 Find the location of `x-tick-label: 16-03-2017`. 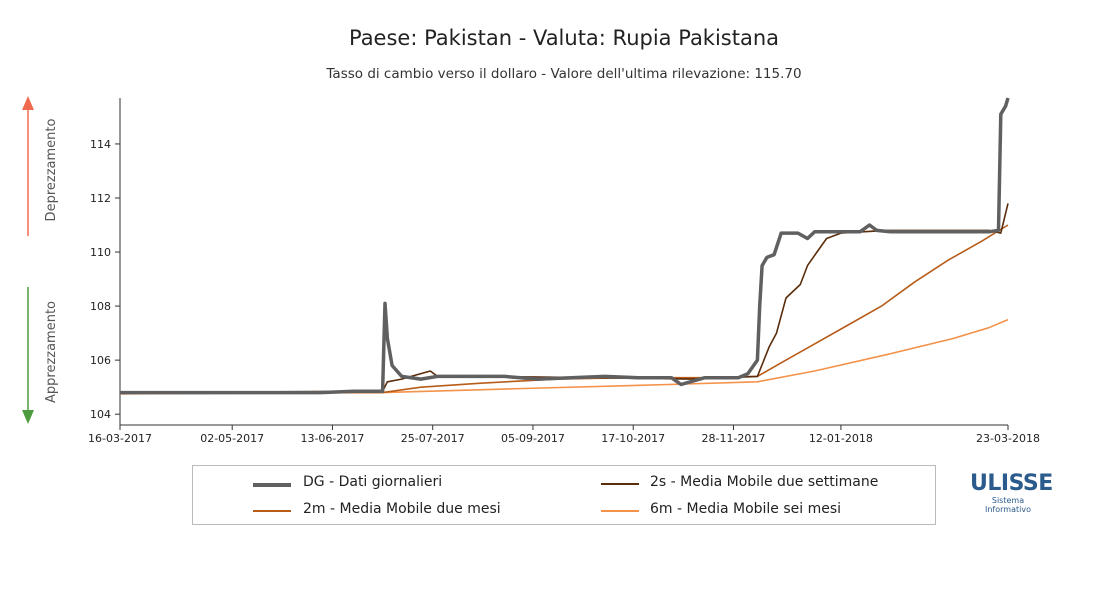

x-tick-label: 16-03-2017 is located at coordinates (120, 438).